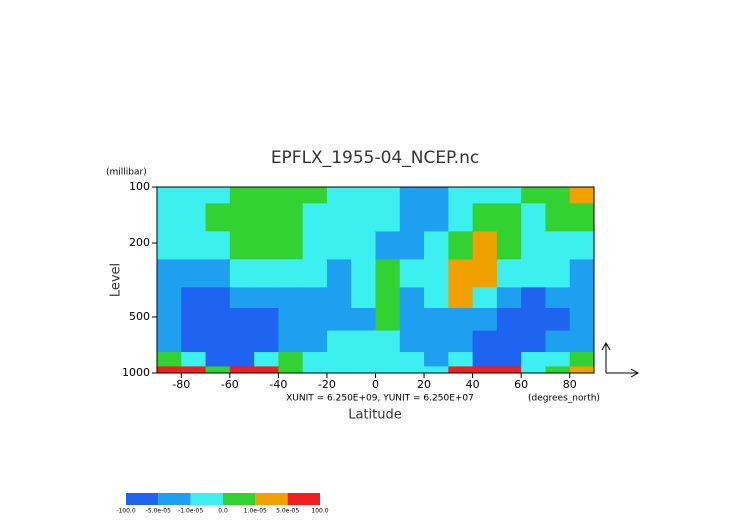 The height and width of the screenshot is (532, 752). I want to click on colorbar-label: 100.0, so click(319, 511).